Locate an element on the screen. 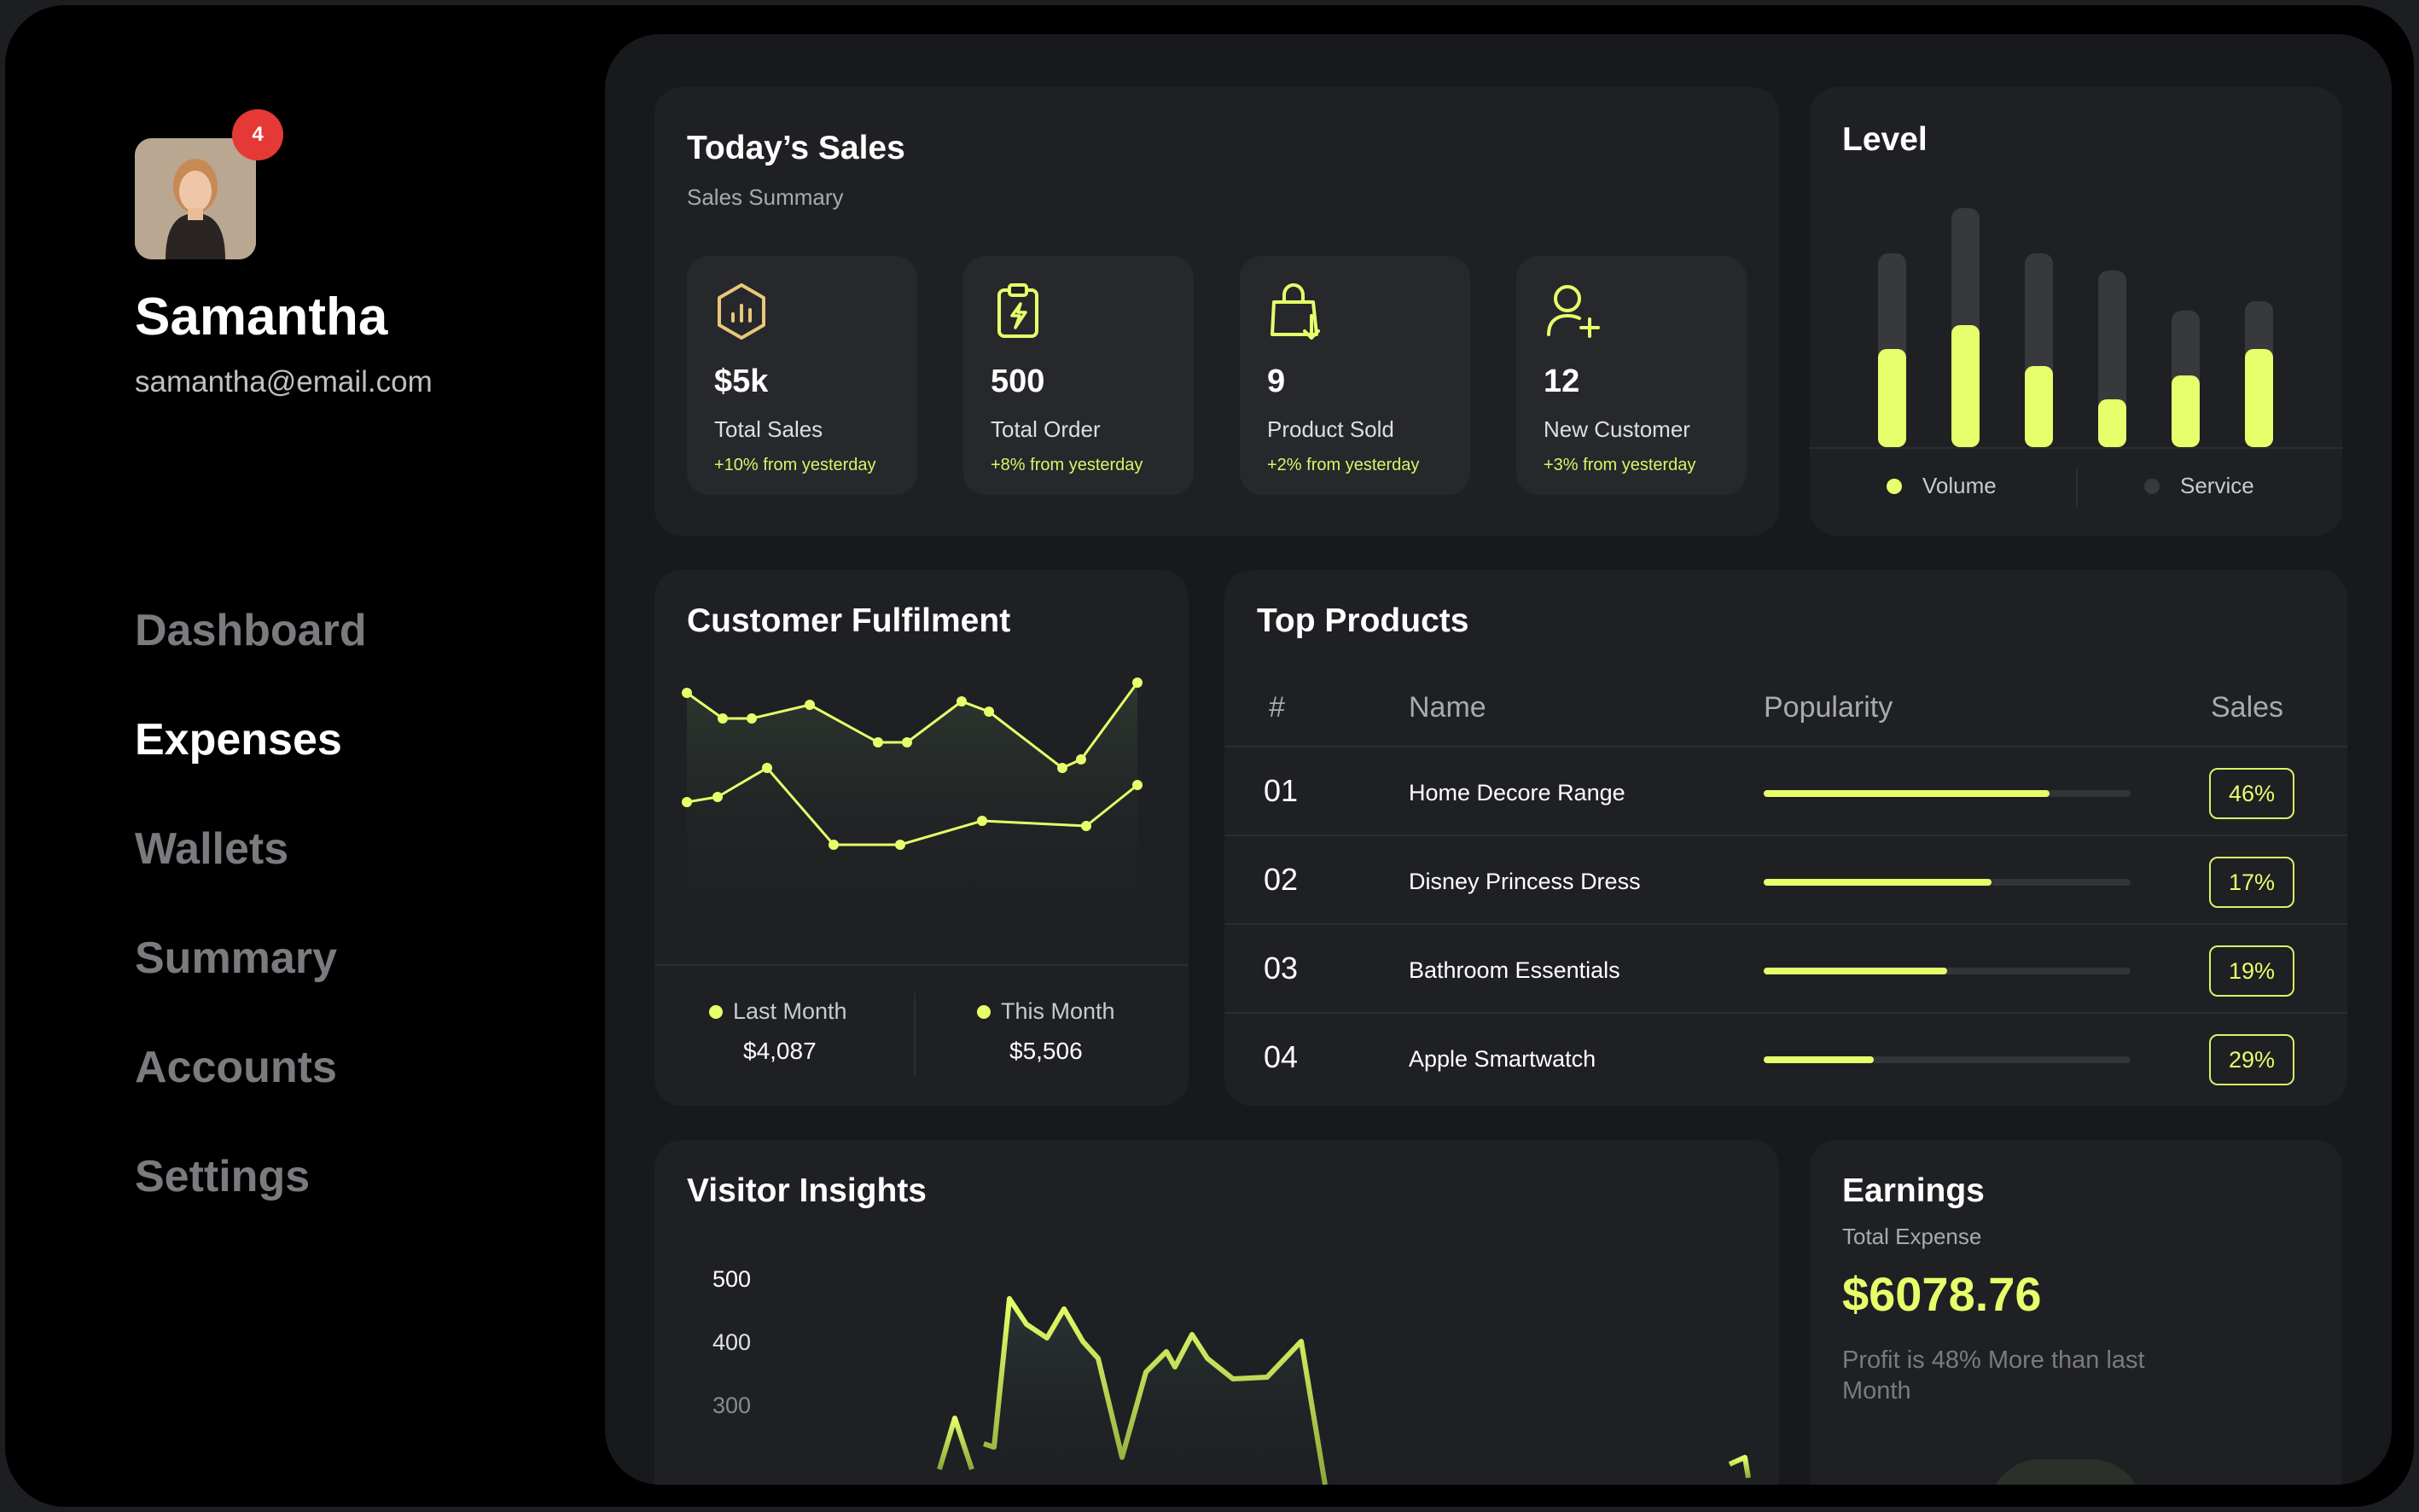 Image resolution: width=2419 pixels, height=1512 pixels. stat-label: Total Order is located at coordinates (1046, 429).